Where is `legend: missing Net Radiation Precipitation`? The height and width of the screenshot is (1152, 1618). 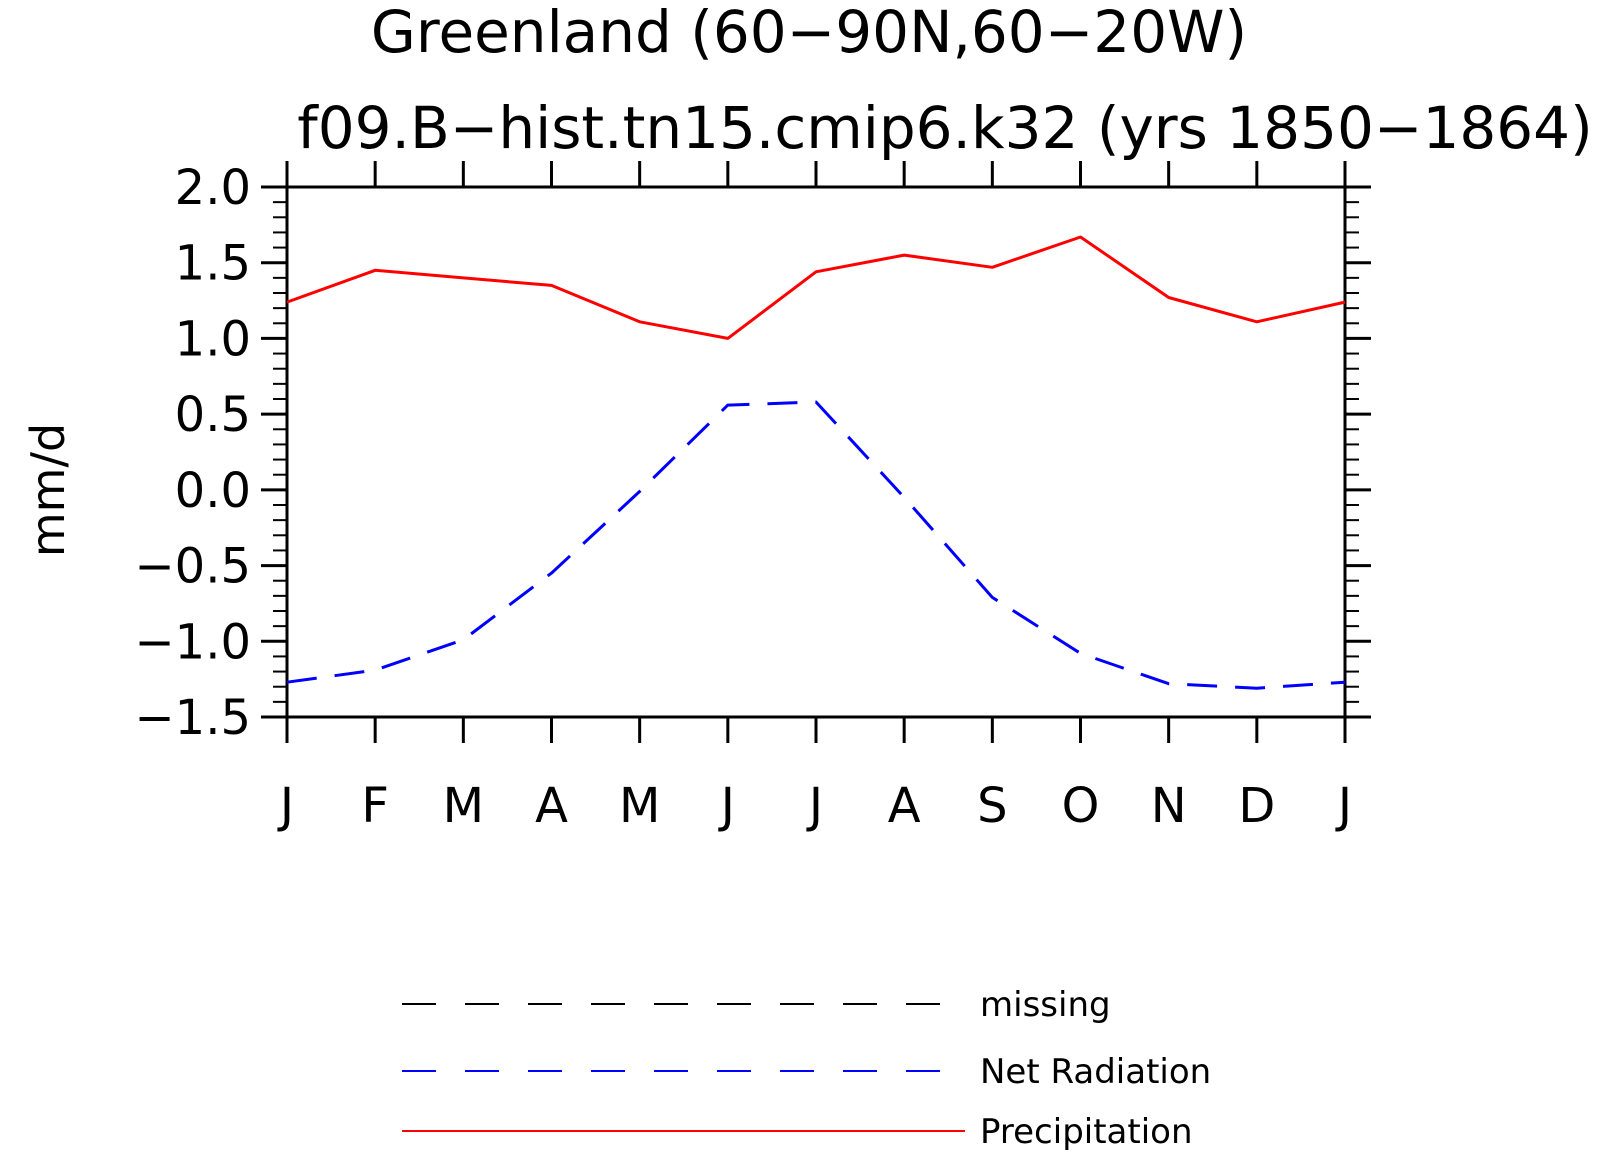
legend: missing Net Radiation Precipitation is located at coordinates (806, 1068).